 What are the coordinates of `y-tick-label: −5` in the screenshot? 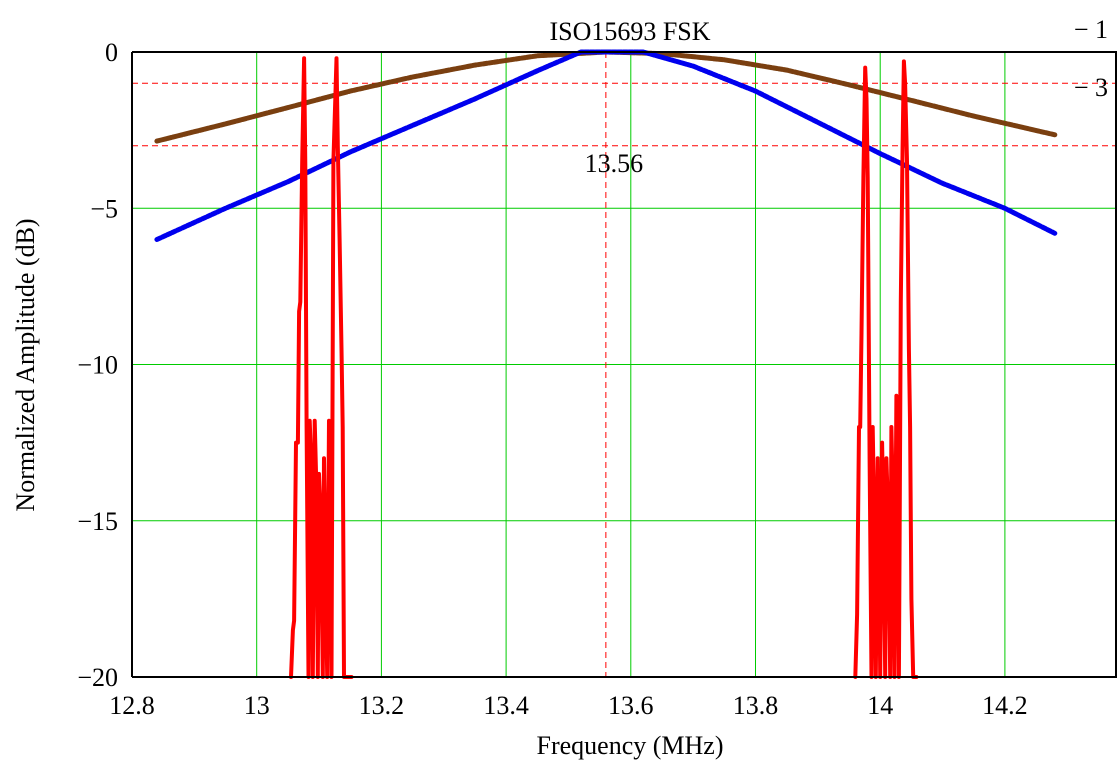 It's located at (104, 208).